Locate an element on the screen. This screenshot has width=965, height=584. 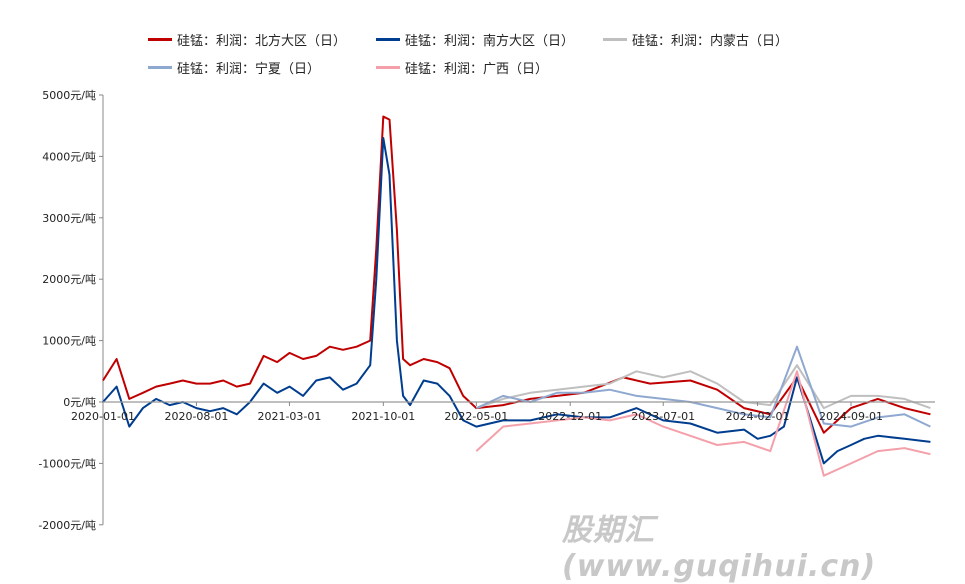
y-tick-label: -2000元/吨 is located at coordinates (67, 525).